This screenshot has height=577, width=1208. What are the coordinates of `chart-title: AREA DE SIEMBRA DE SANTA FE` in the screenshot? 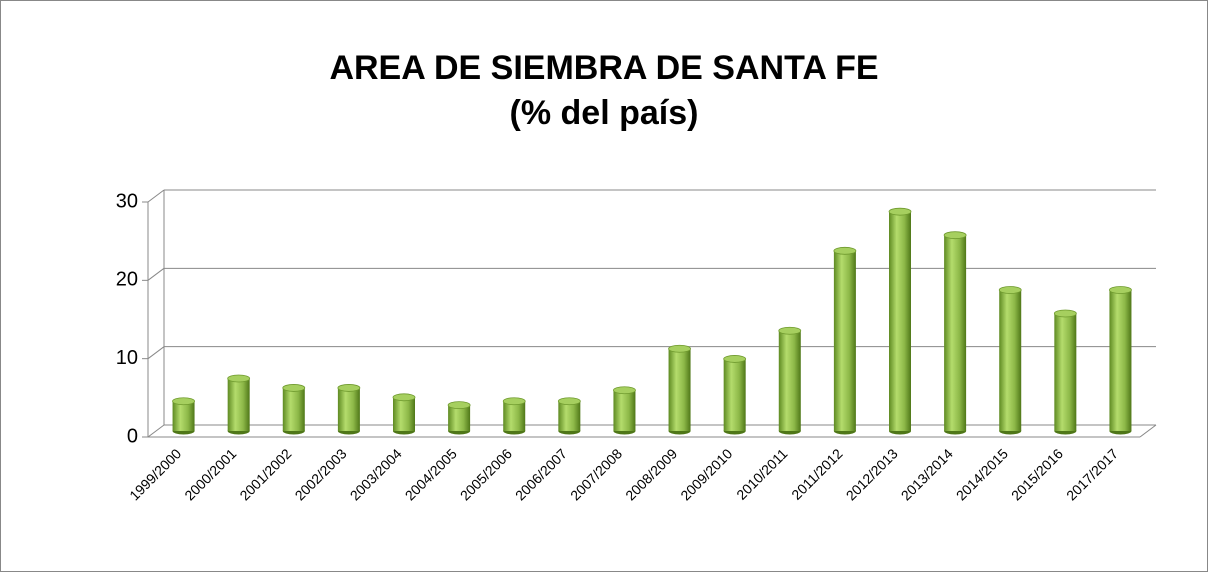 It's located at (603, 68).